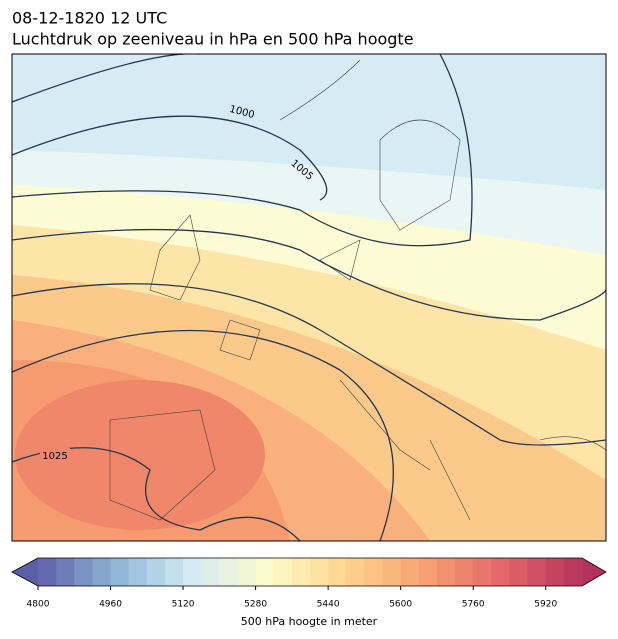 The width and height of the screenshot is (618, 639). I want to click on label-bg, so click(55, 455).